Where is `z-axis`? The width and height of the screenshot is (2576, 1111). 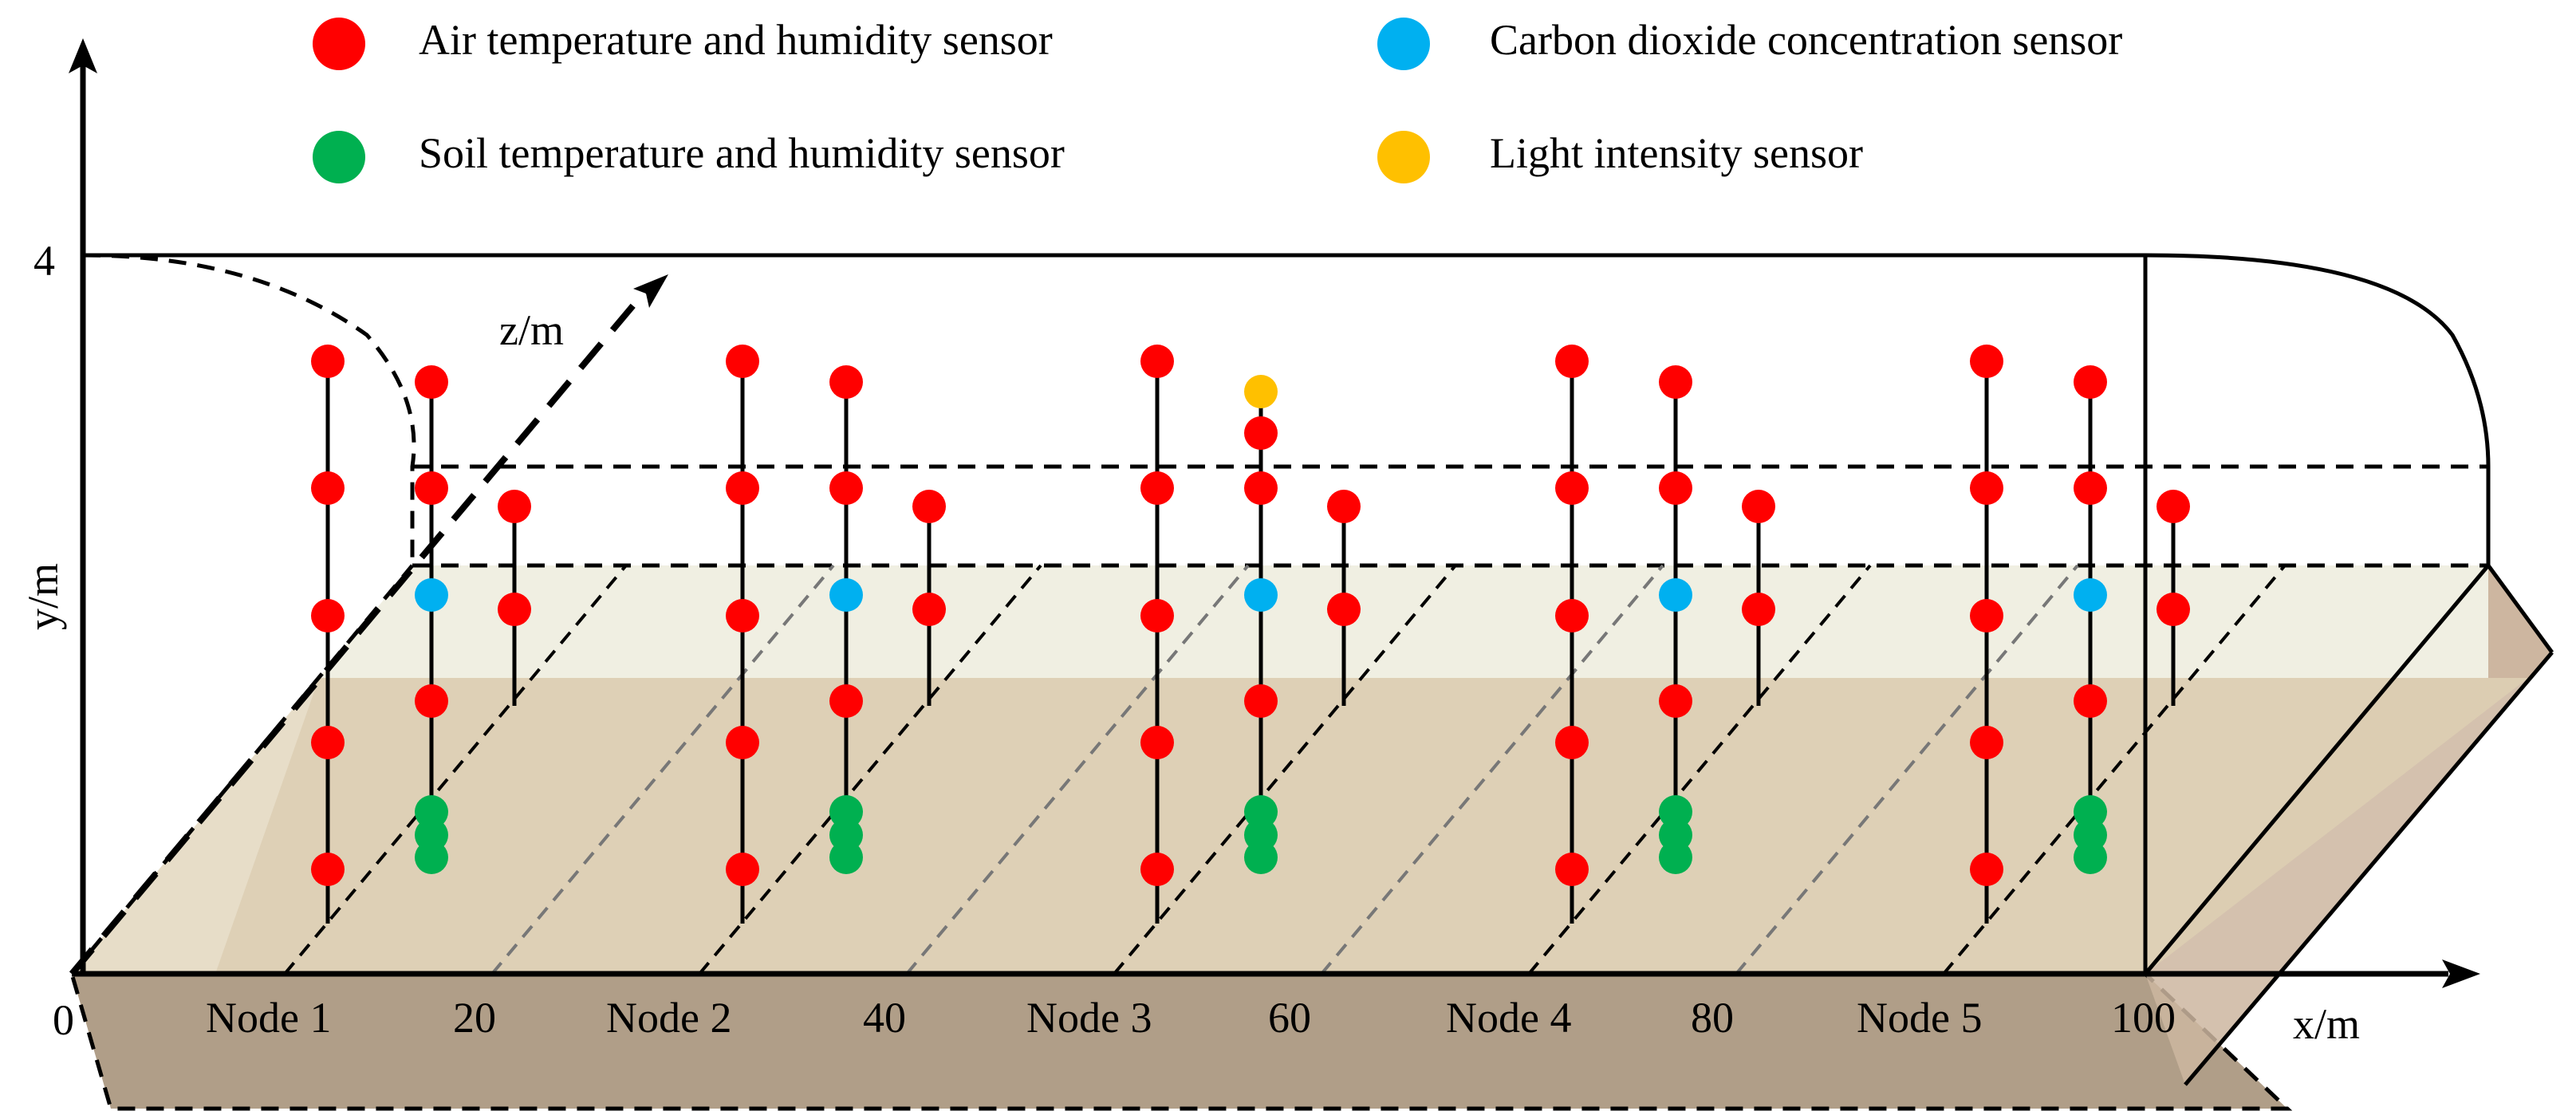
z-axis is located at coordinates (361, 629).